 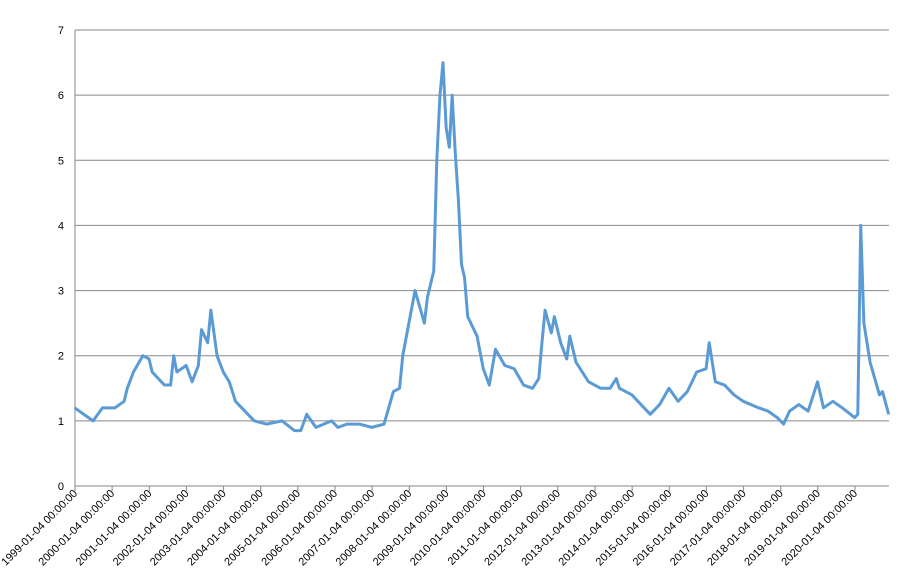 I want to click on y-tick-label: 1, so click(x=61, y=422).